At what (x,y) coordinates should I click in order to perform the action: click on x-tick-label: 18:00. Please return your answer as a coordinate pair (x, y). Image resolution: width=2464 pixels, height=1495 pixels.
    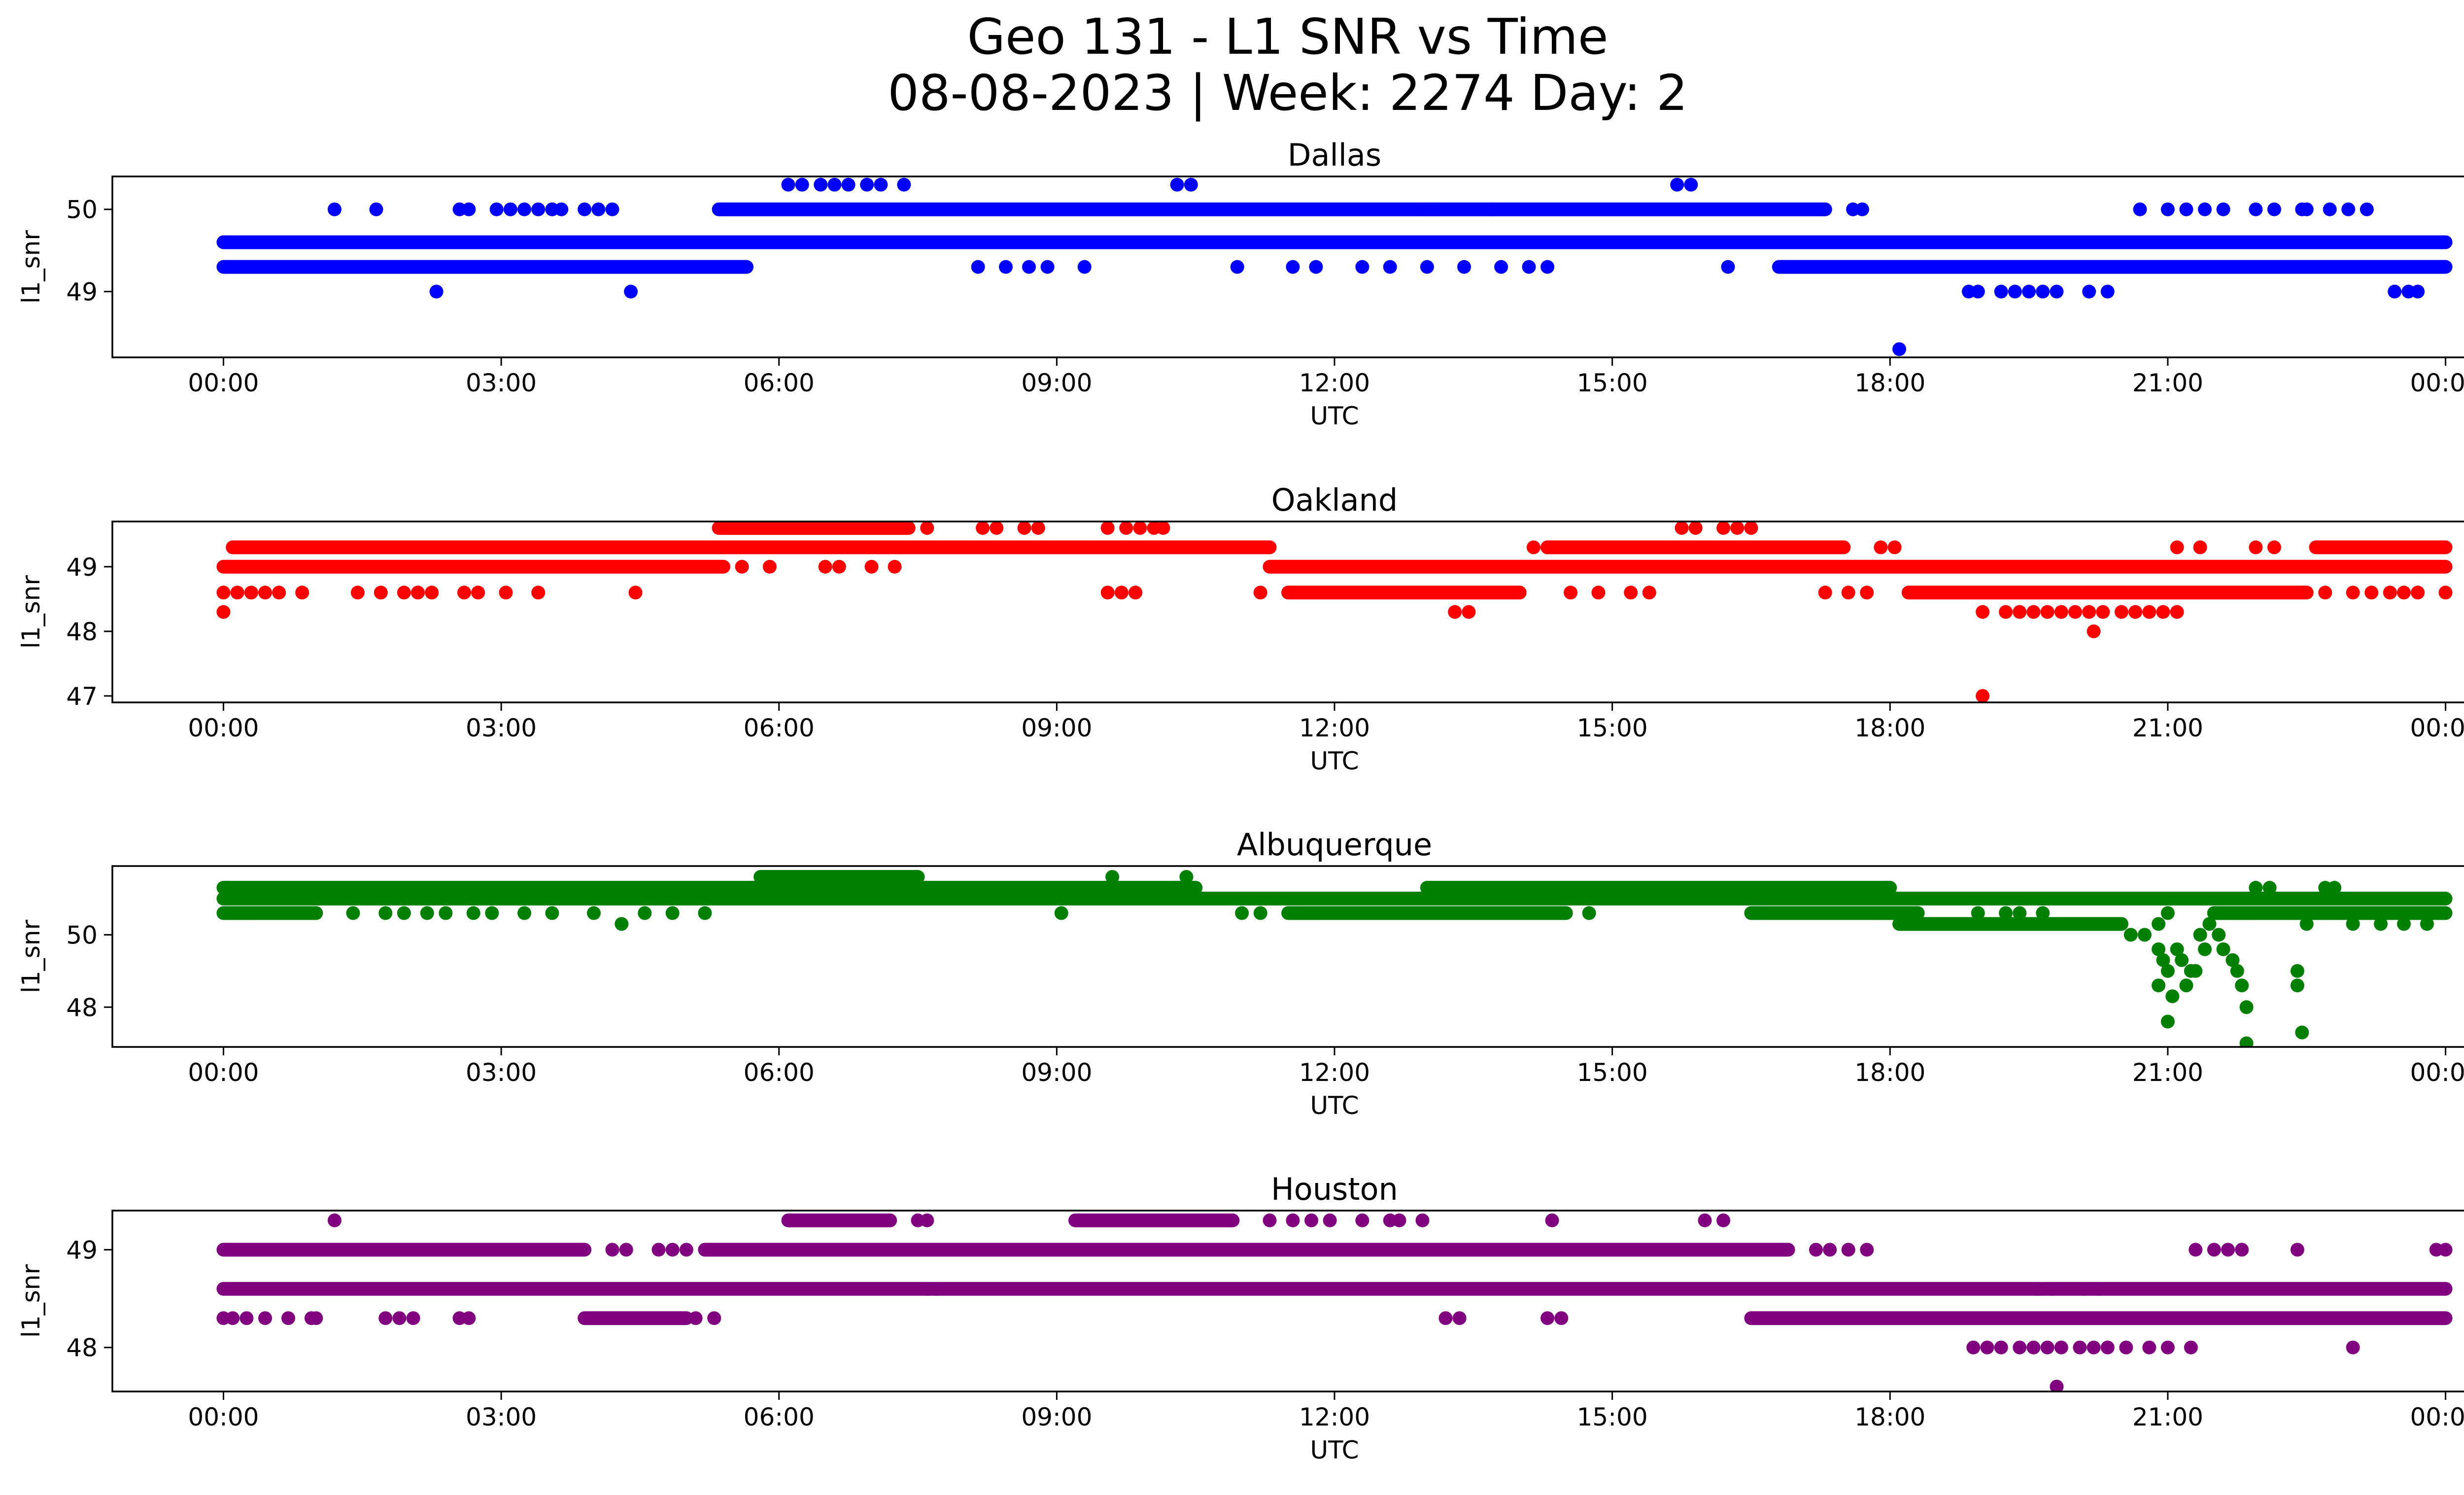
    Looking at the image, I should click on (1889, 383).